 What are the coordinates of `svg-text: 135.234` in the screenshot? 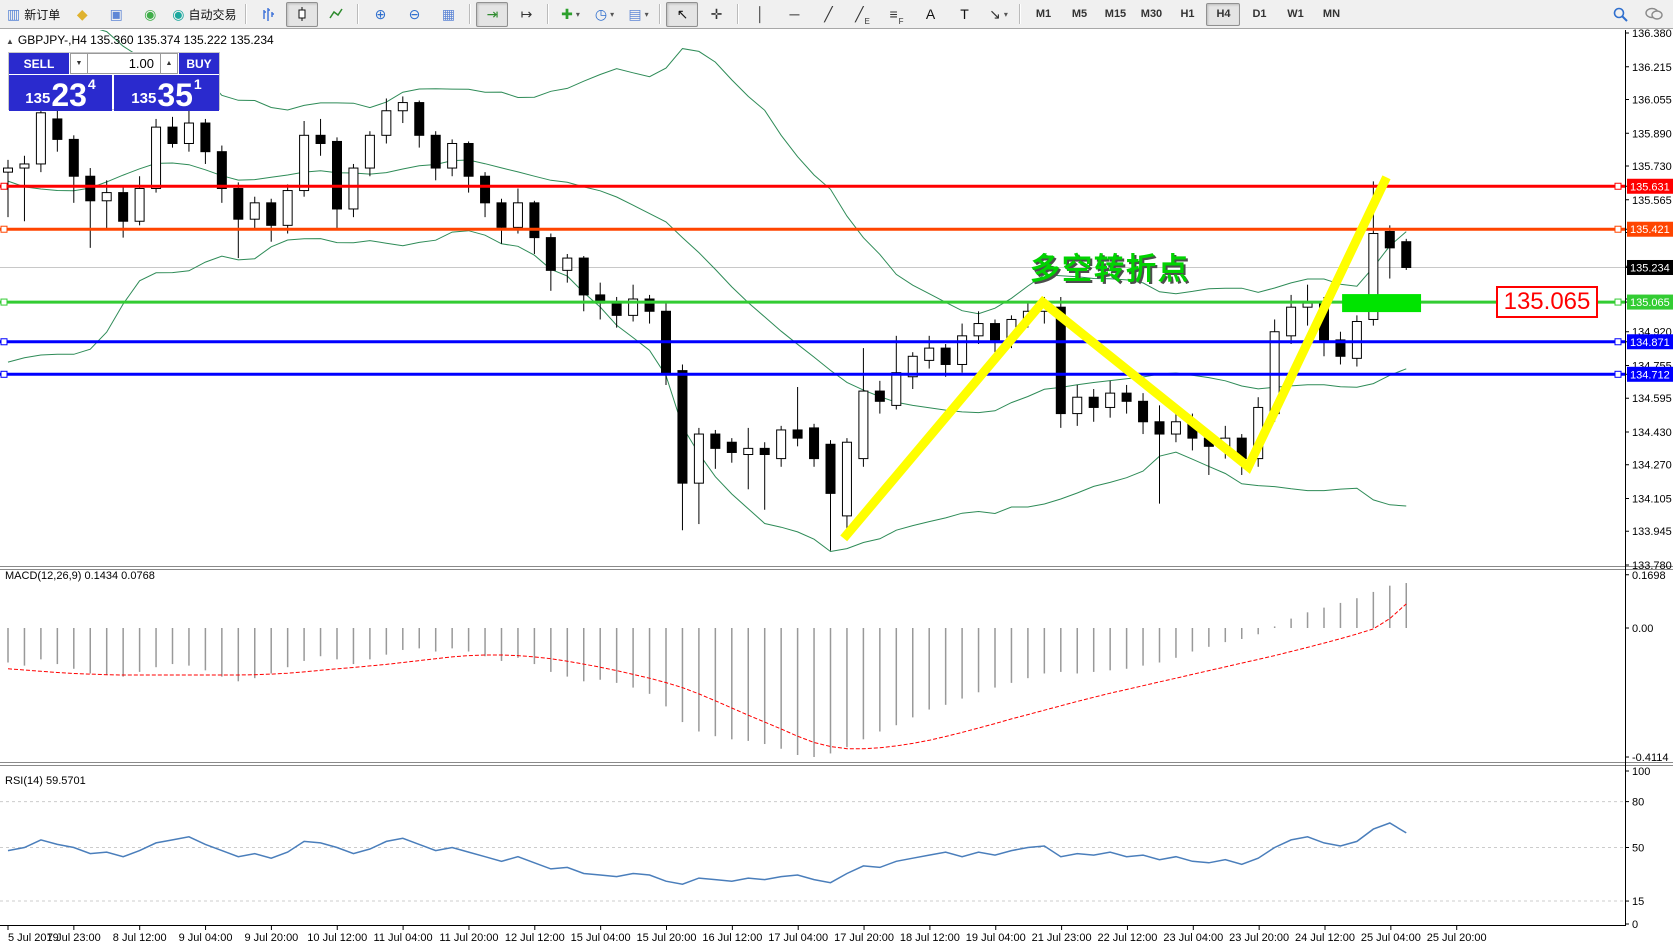 It's located at (1650, 268).